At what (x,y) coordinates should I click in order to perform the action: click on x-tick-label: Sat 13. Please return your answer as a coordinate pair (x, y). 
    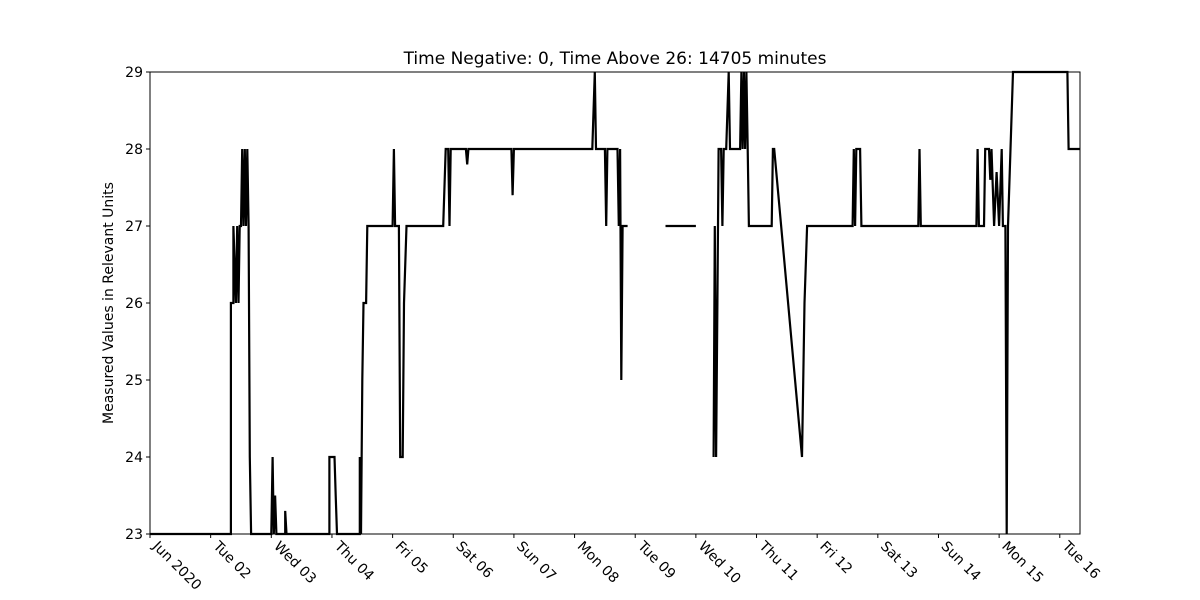
    Looking at the image, I should click on (898, 560).